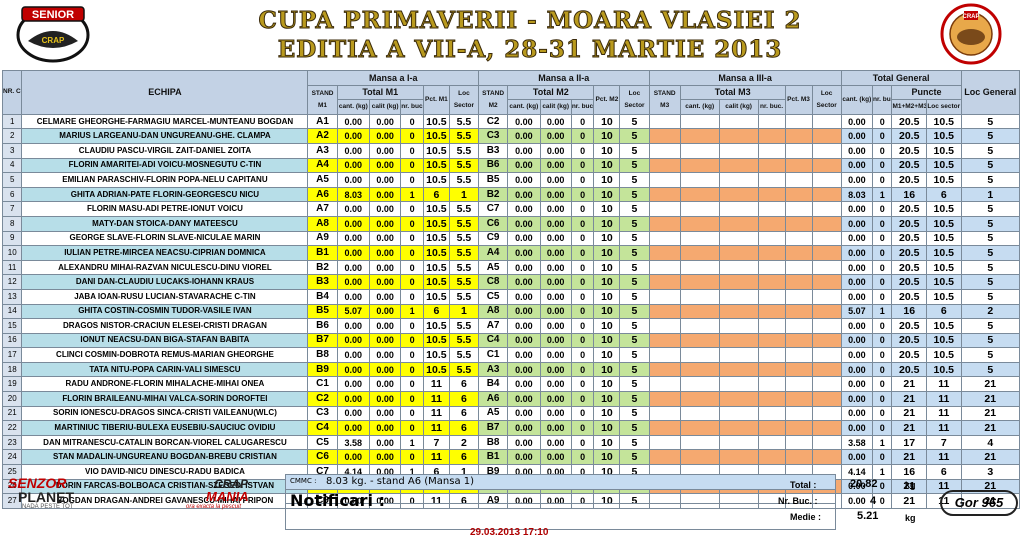 This screenshot has width=1024, height=539. What do you see at coordinates (322, 311) in the screenshot?
I see `stand-m1: B5` at bounding box center [322, 311].